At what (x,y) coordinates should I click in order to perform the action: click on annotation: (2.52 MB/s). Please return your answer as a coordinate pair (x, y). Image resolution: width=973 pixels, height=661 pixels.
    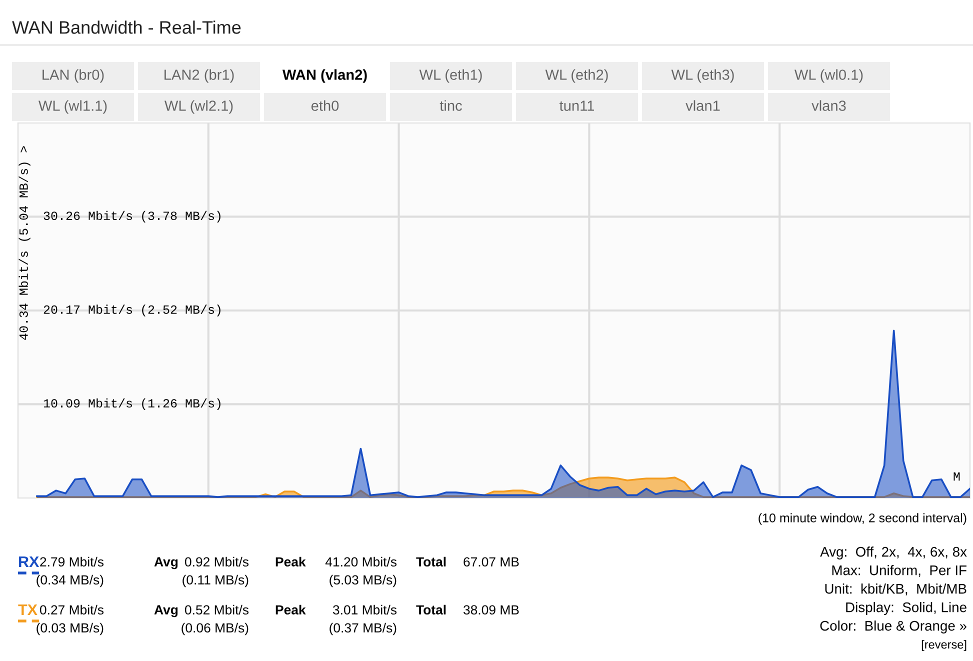
    Looking at the image, I should click on (181, 310).